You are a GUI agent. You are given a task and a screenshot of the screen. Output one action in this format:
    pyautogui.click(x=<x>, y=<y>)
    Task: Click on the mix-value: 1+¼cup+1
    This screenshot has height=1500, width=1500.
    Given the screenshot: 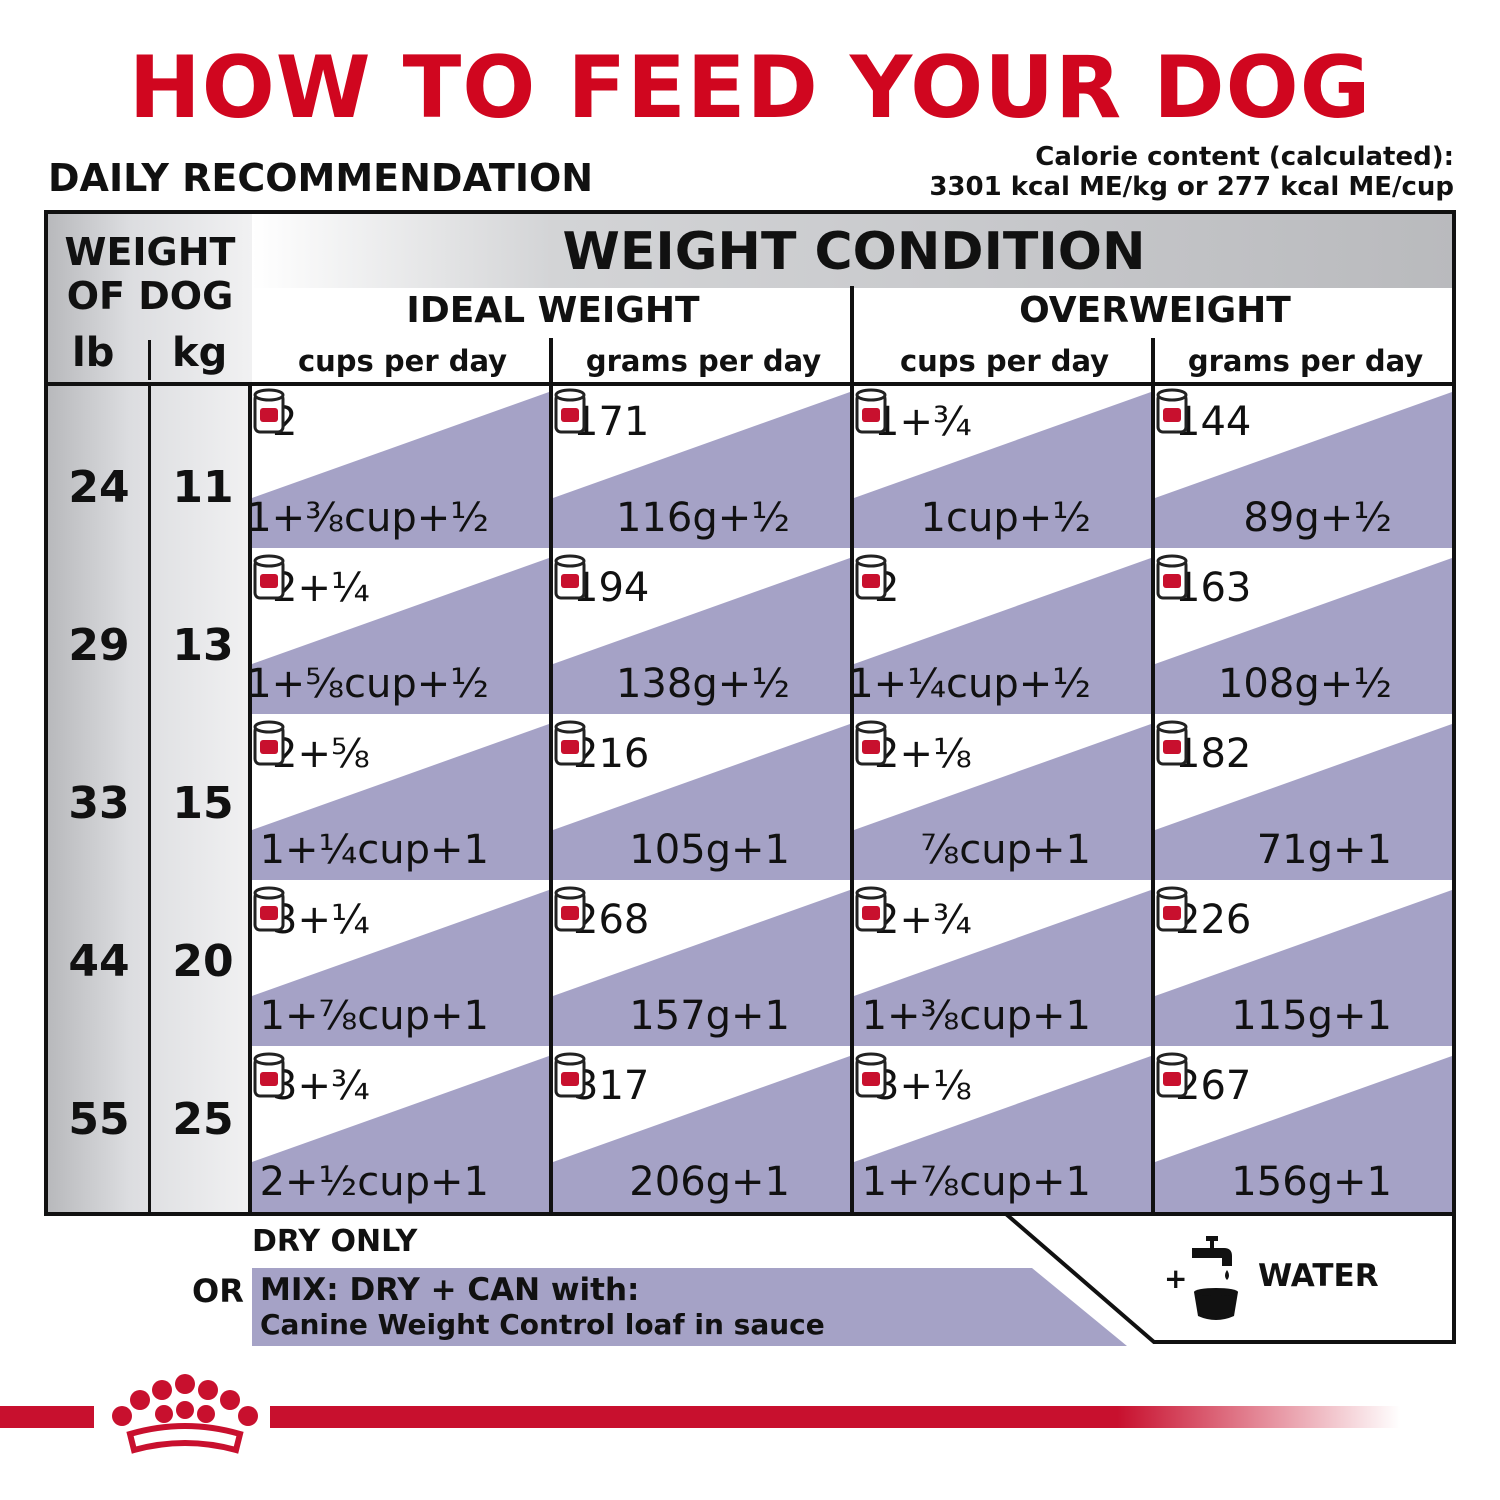 What is the action you would take?
    pyautogui.click(x=374, y=850)
    